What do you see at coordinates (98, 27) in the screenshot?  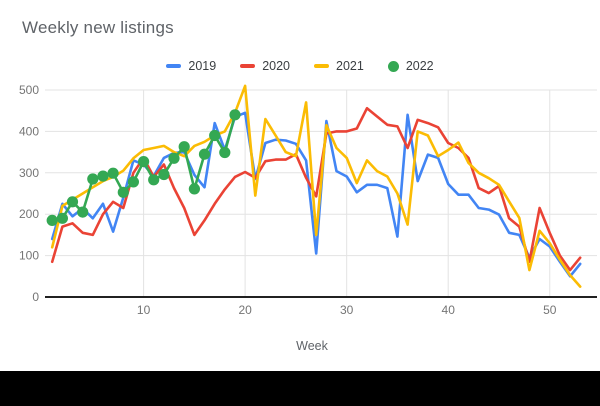 I see `chart-title: Weekly new listings` at bounding box center [98, 27].